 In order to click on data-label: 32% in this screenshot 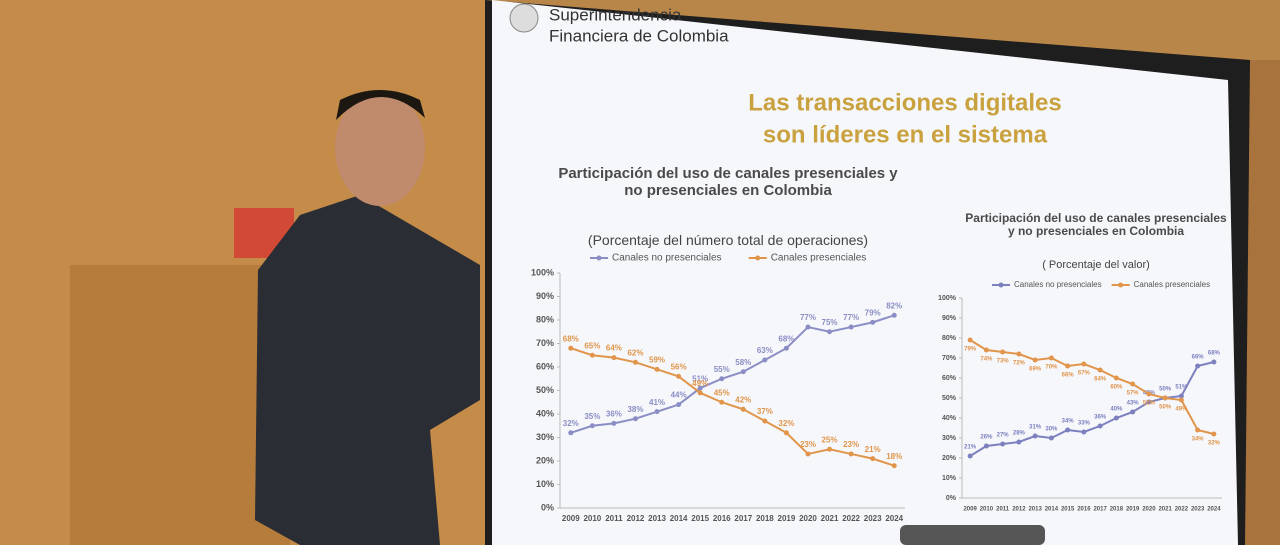, I will do `click(786, 423)`.